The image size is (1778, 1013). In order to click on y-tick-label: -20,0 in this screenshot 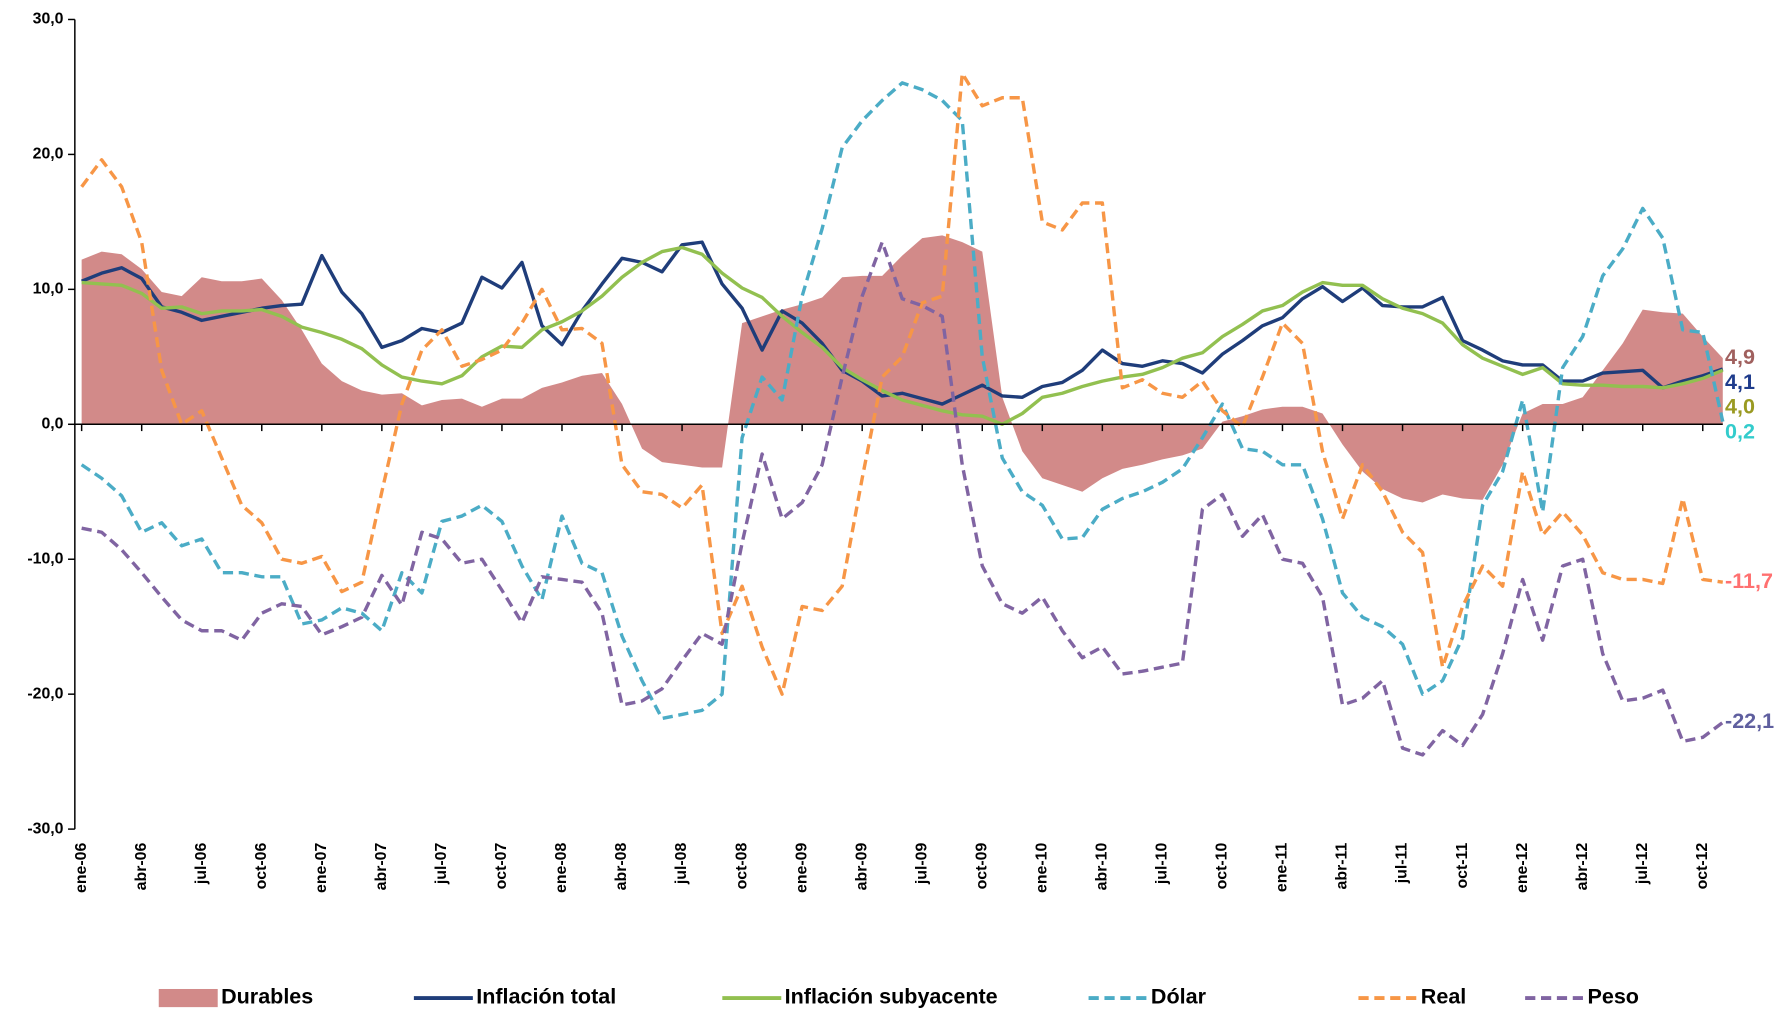, I will do `click(45, 693)`.